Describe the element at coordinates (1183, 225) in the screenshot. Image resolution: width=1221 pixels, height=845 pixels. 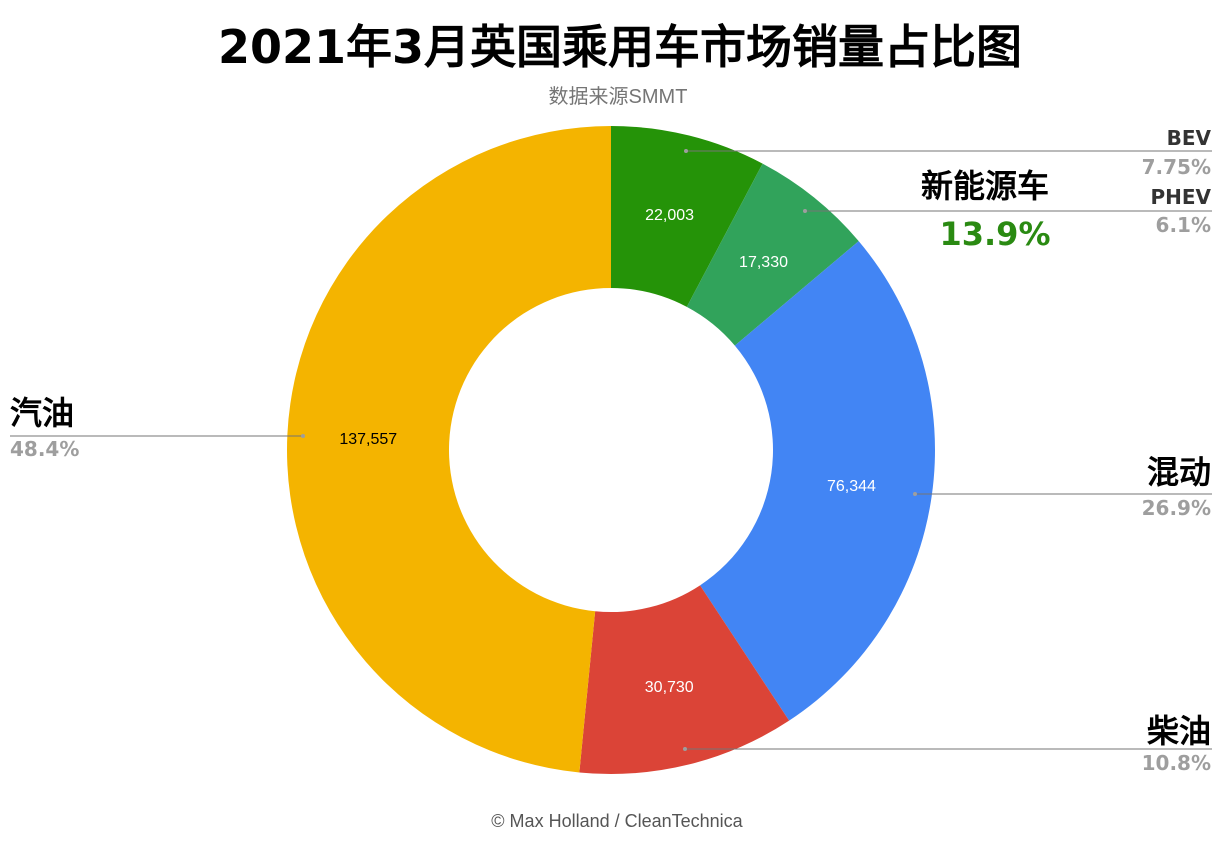
I see `percent-label-phev: 6.1%` at that location.